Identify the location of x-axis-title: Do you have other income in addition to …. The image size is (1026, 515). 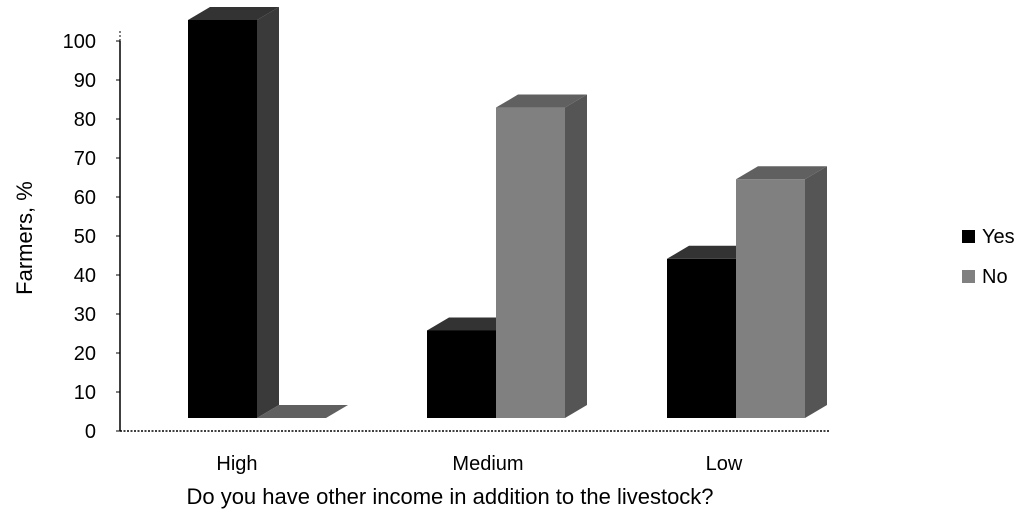
(449, 496).